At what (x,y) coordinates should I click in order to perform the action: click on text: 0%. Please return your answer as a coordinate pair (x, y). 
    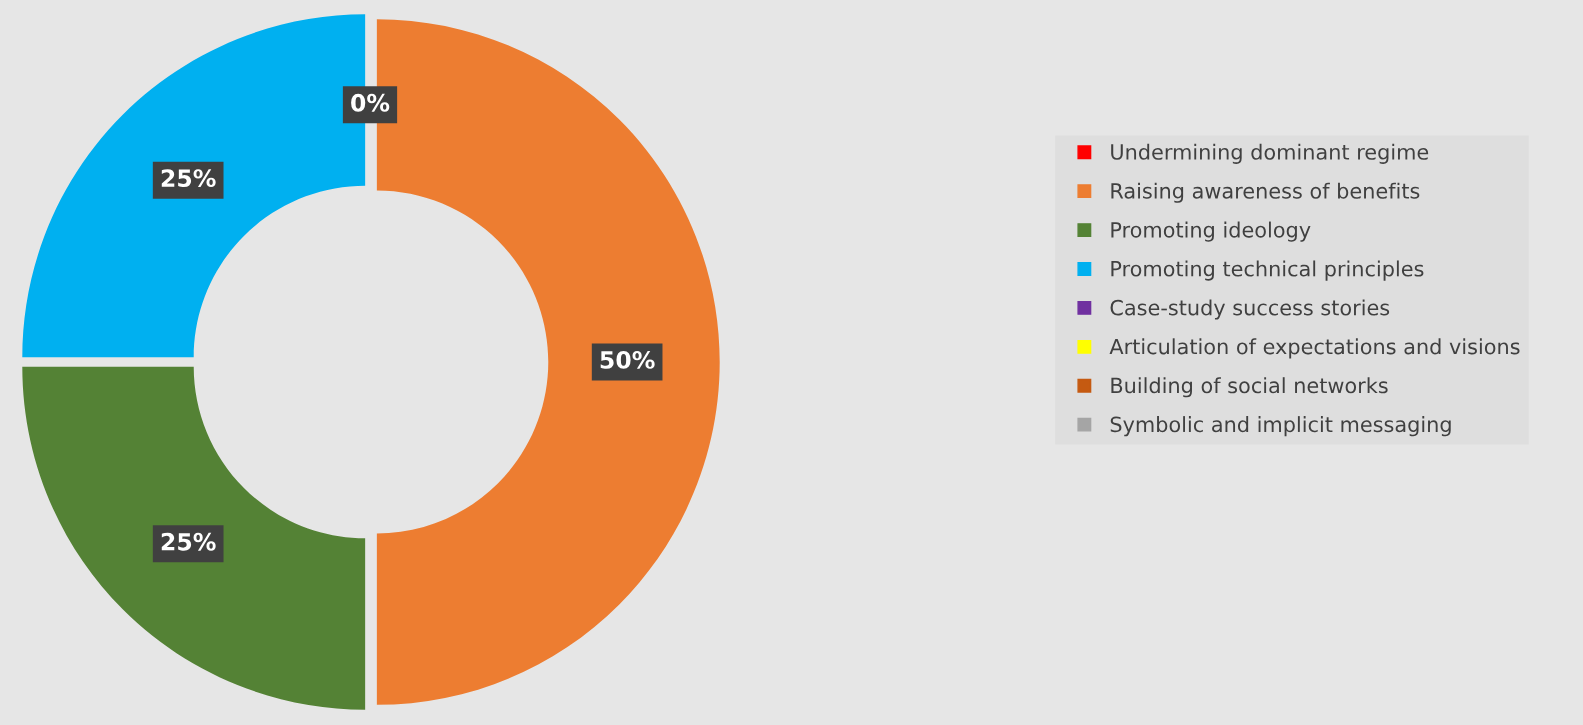
    Looking at the image, I should click on (370, 102).